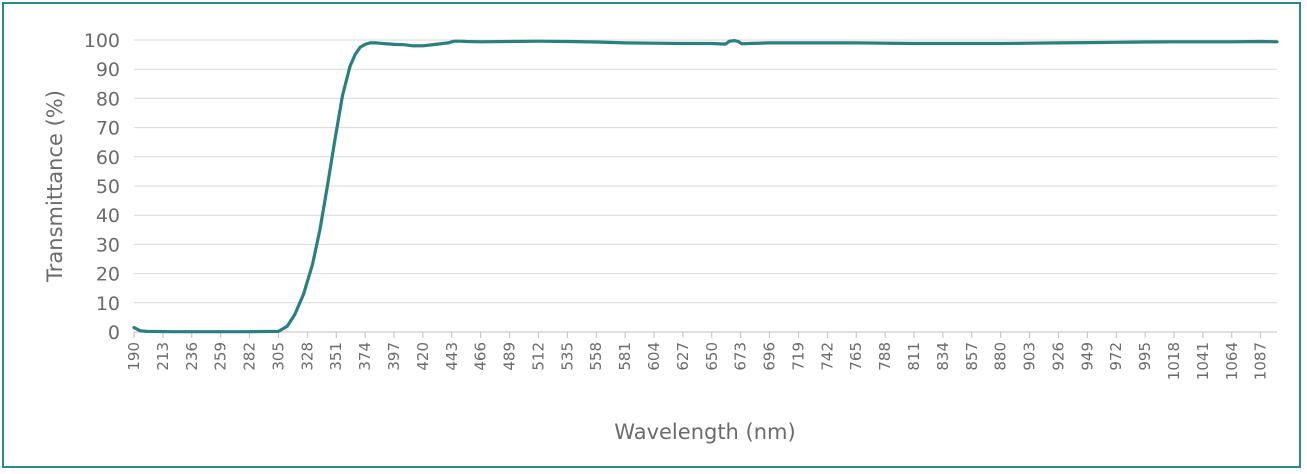 This screenshot has width=1307, height=474. Describe the element at coordinates (221, 356) in the screenshot. I see `x-tick-label: 259` at that location.